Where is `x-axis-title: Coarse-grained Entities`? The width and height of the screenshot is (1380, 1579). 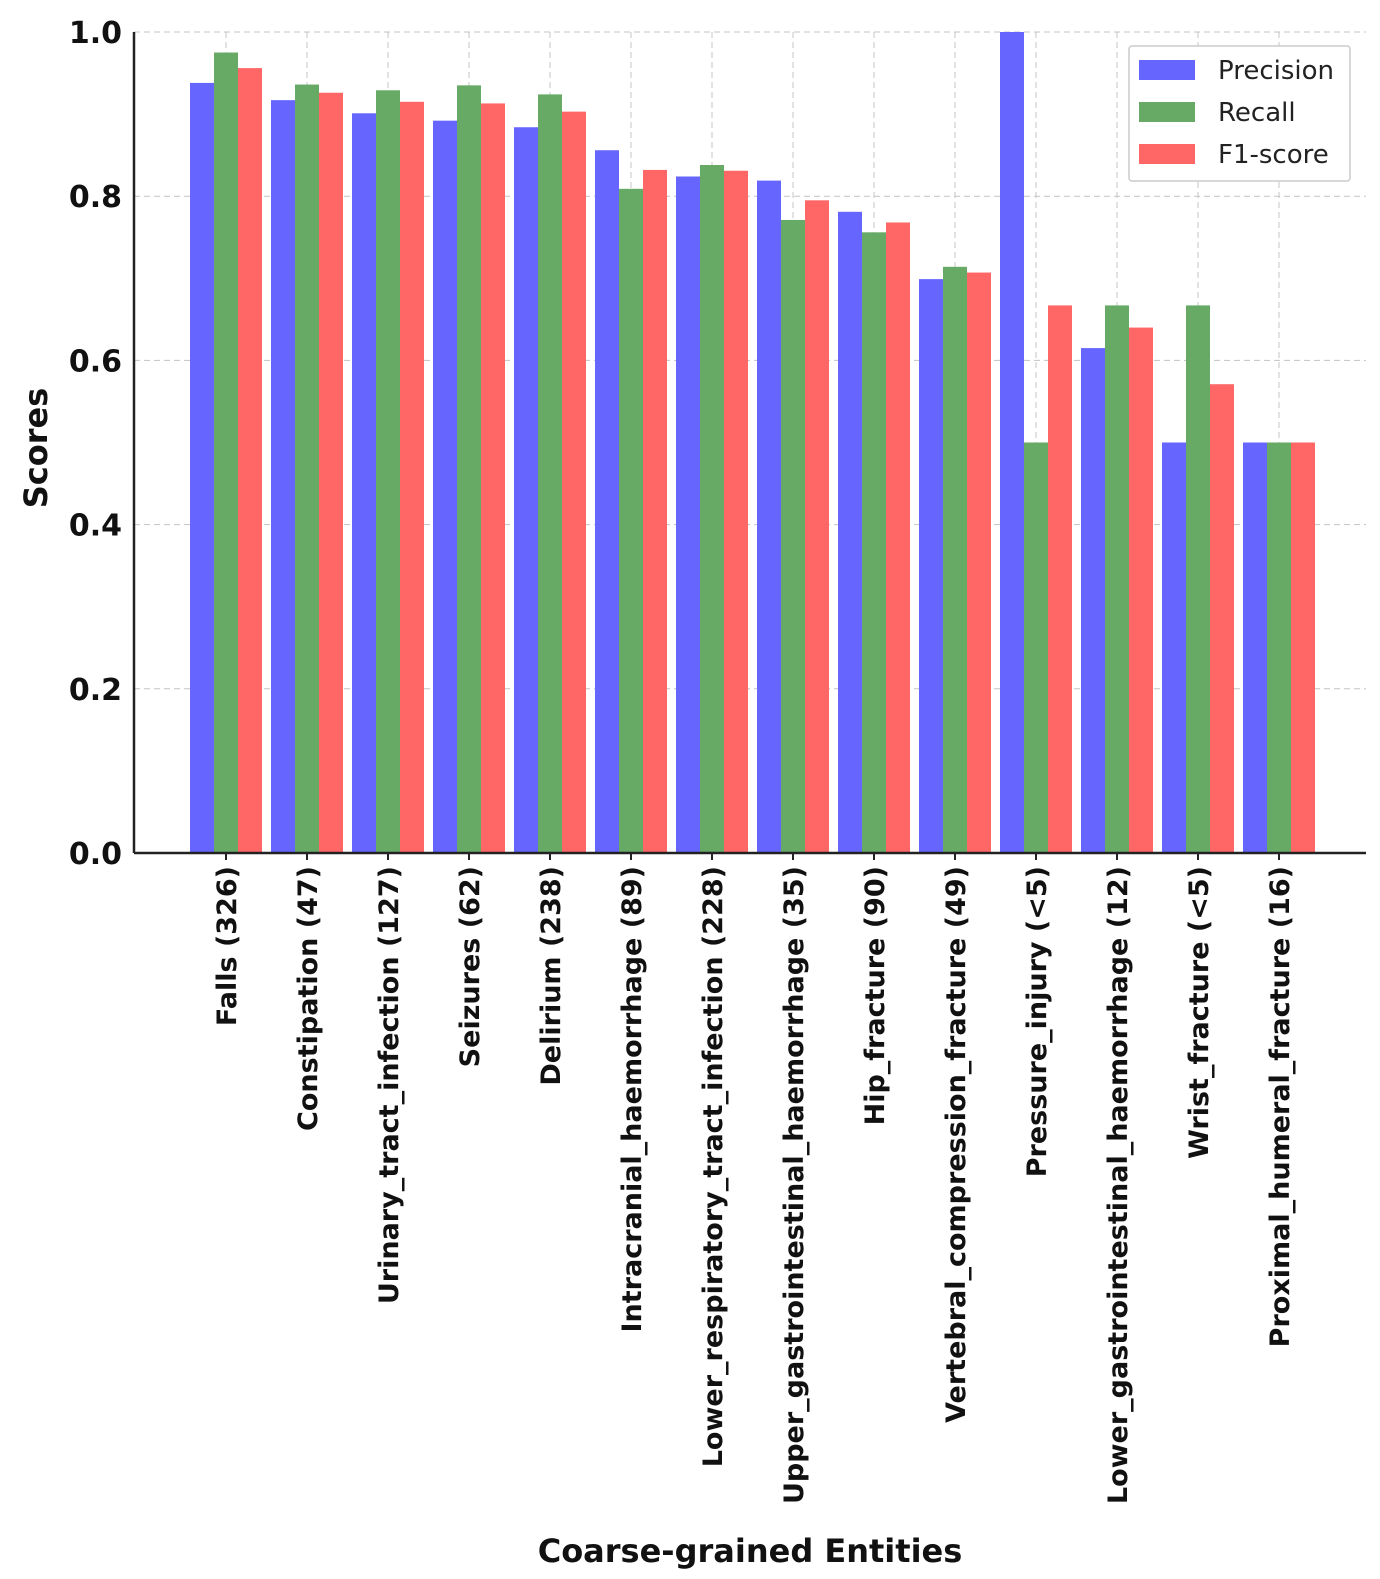
x-axis-title: Coarse-grained Entities is located at coordinates (750, 1551).